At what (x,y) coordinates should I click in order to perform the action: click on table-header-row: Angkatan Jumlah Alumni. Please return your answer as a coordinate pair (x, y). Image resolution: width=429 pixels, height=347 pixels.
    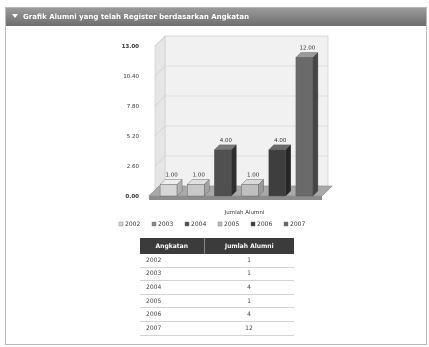
    Looking at the image, I should click on (217, 246).